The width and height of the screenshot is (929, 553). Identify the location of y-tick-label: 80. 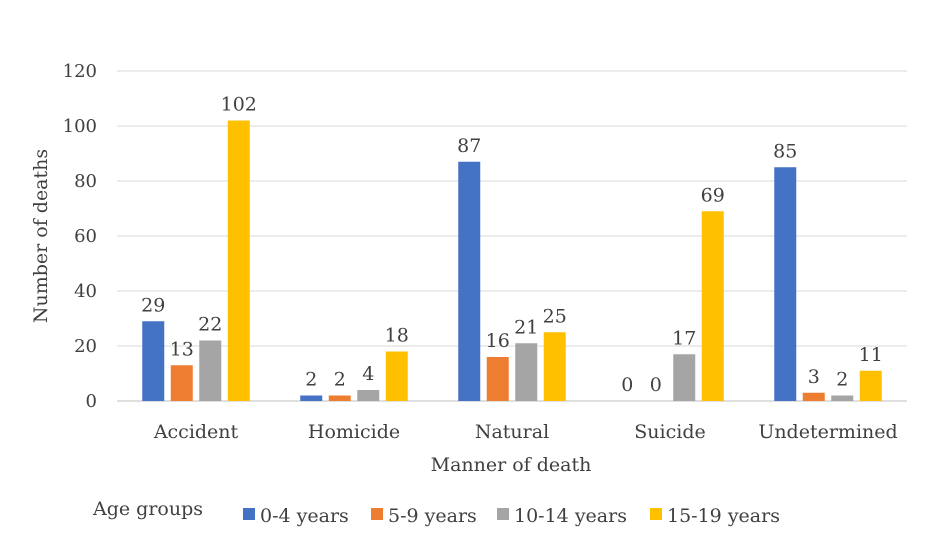
(85, 181).